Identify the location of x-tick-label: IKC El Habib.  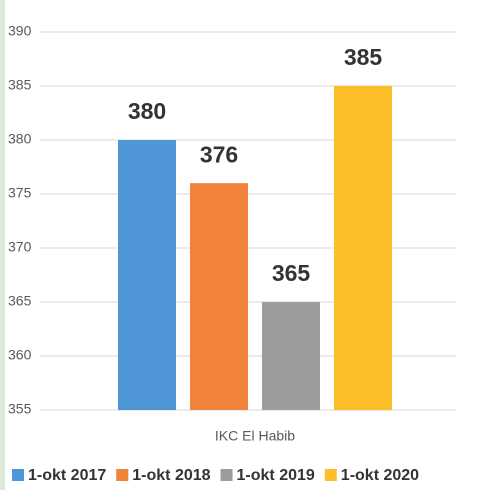
(255, 436).